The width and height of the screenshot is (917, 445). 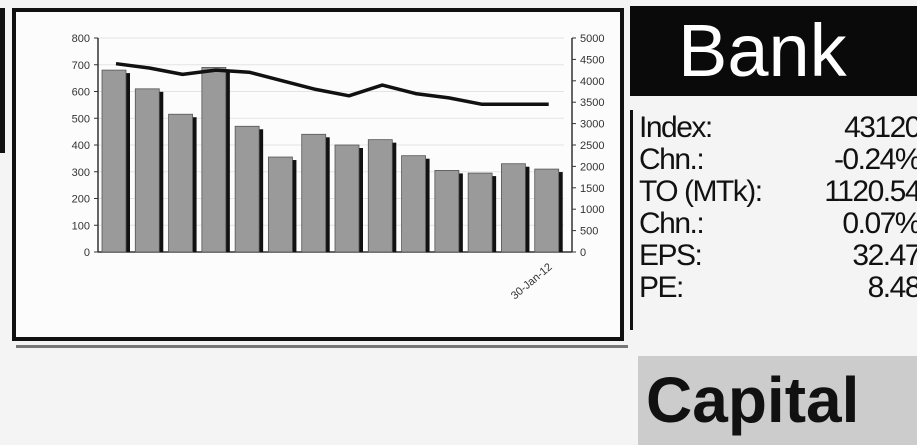 What do you see at coordinates (778, 128) in the screenshot?
I see `stat-row-index: Index: 43120` at bounding box center [778, 128].